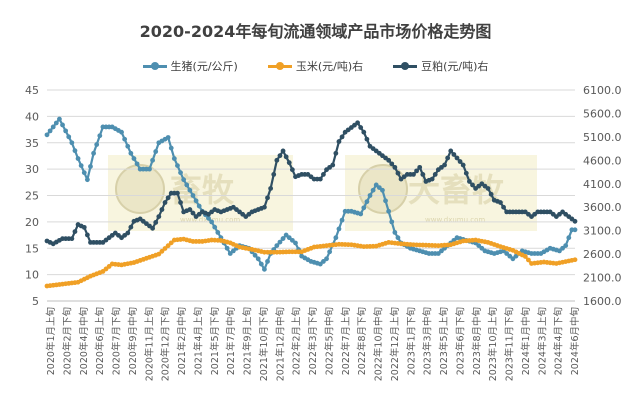 This screenshot has height=403, width=631. I want to click on x-tick-label: 2024年4月下旬, so click(559, 341).